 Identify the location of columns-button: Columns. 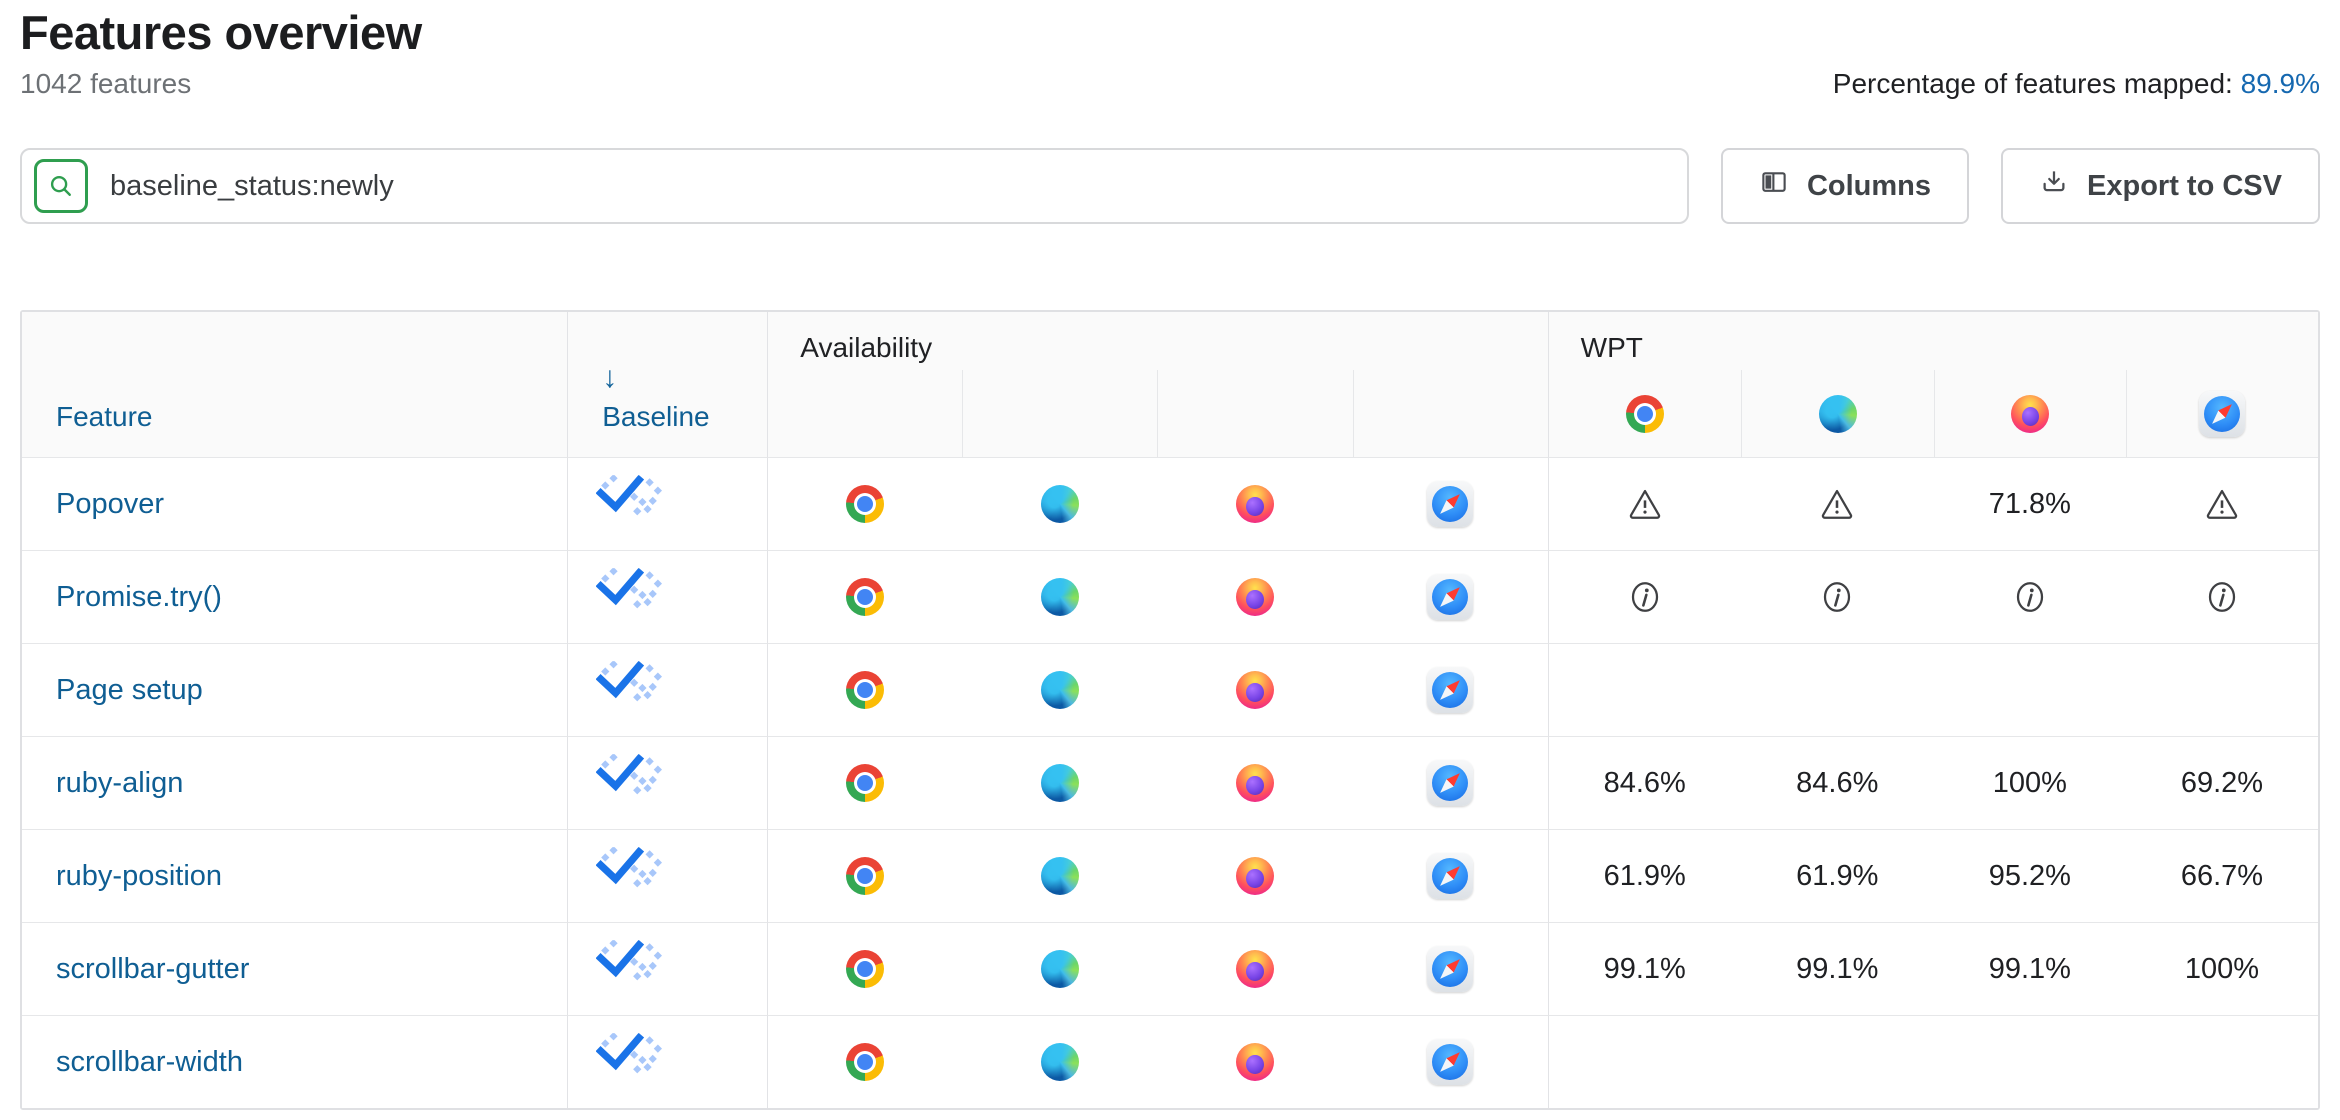
(1845, 186).